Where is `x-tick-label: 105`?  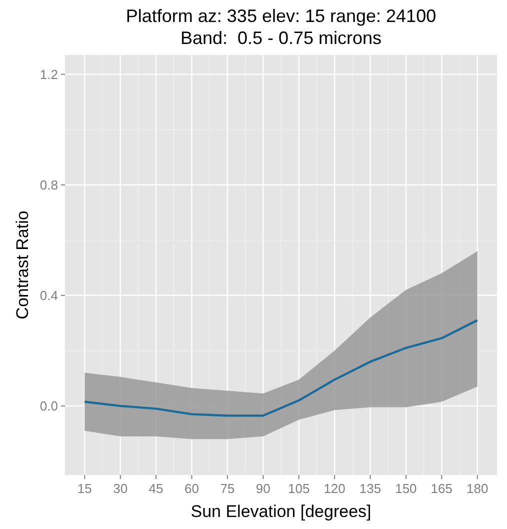 x-tick-label: 105 is located at coordinates (299, 488).